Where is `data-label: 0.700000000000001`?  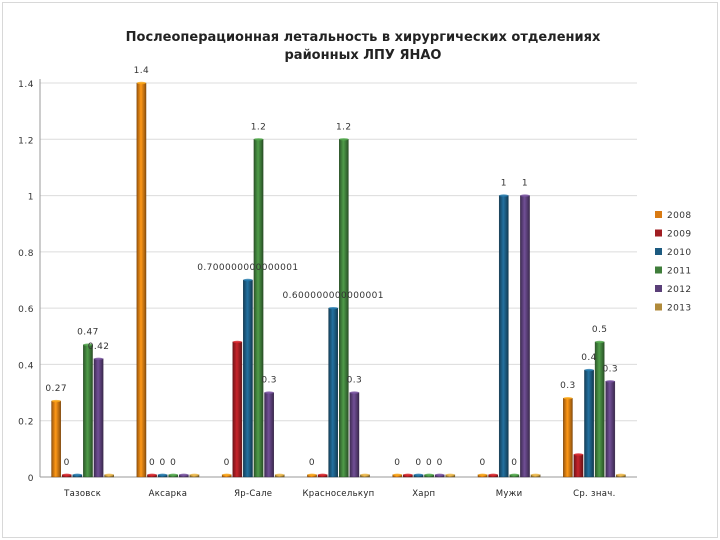 data-label: 0.700000000000001 is located at coordinates (247, 268).